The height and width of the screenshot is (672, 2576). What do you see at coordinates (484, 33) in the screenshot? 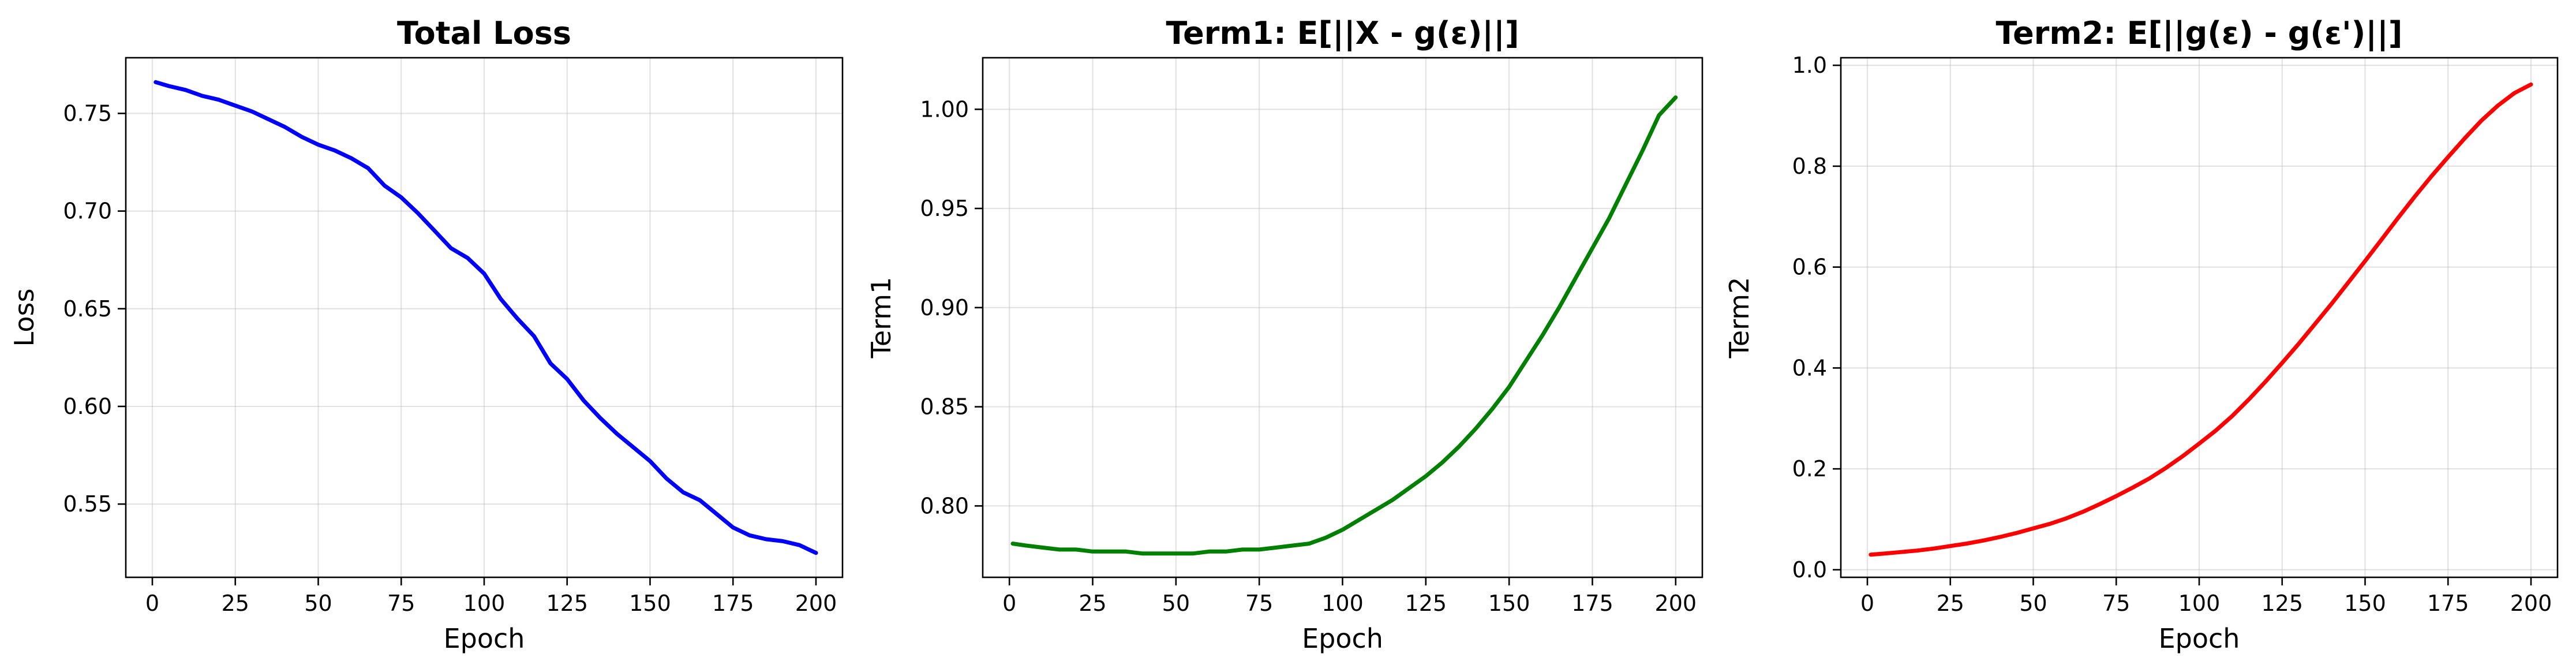
I see `chart-title: Total Loss` at bounding box center [484, 33].